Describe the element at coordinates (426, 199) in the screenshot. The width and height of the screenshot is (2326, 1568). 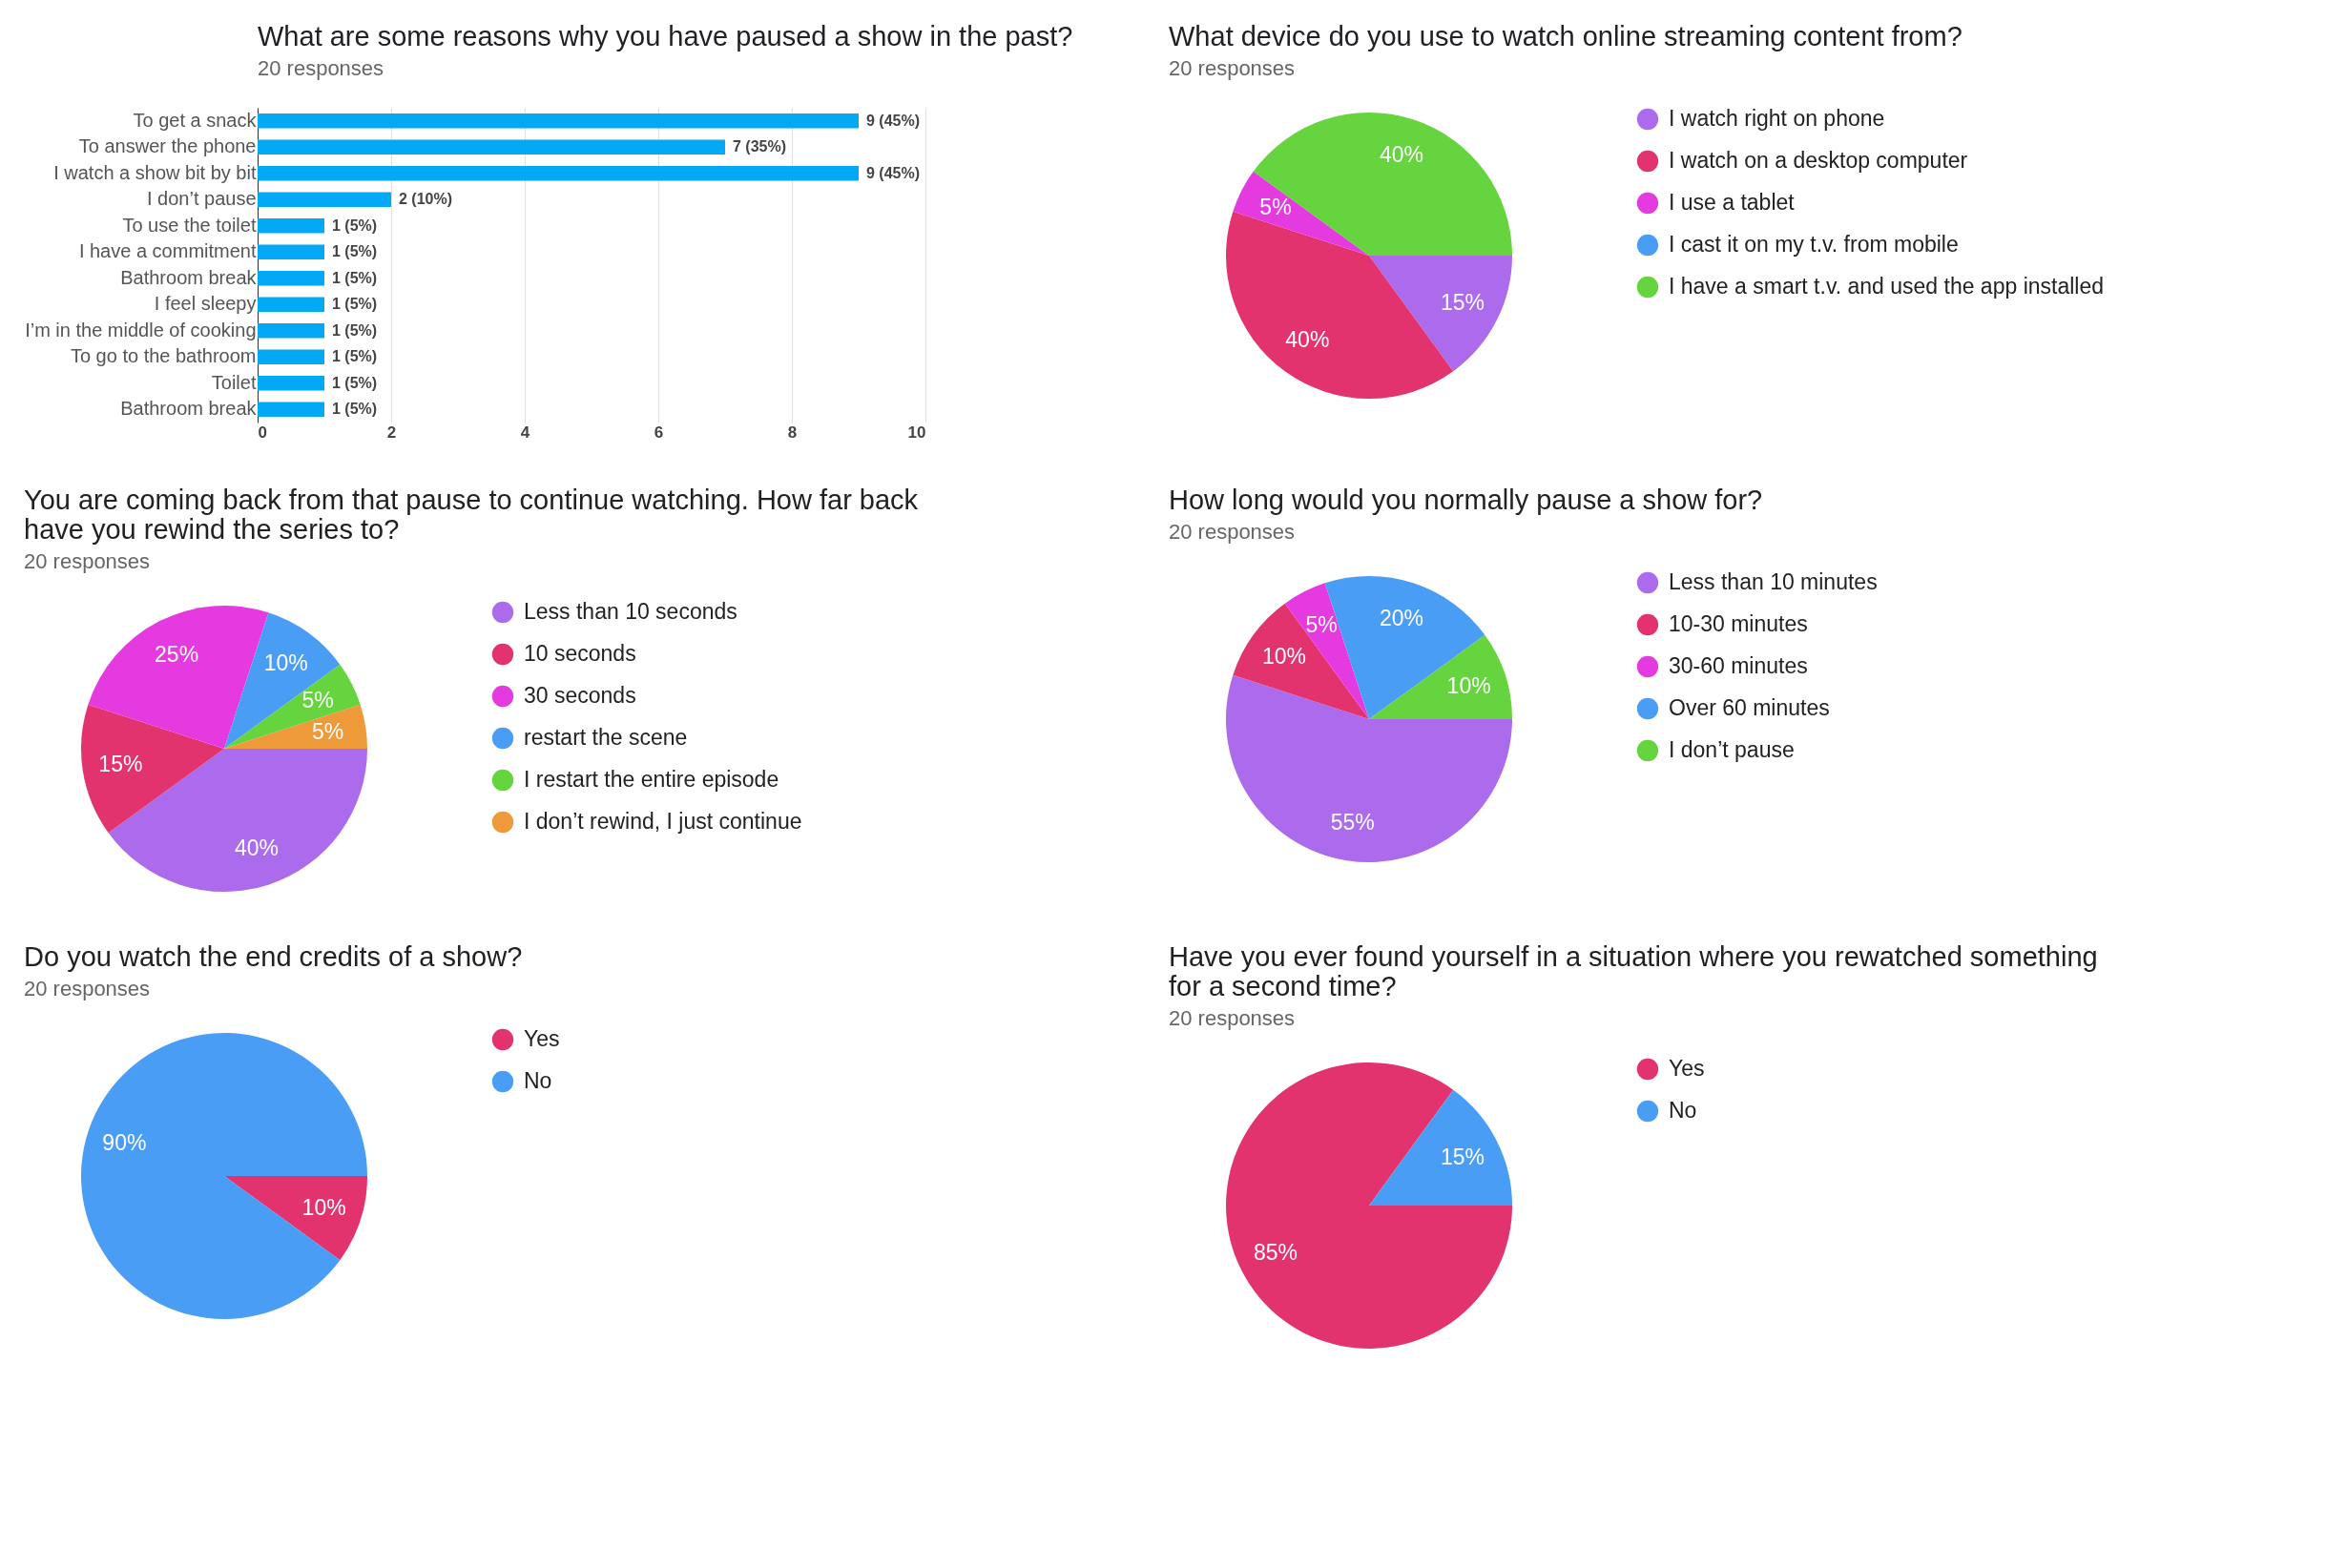
I see `data-label: 2 (10%)` at that location.